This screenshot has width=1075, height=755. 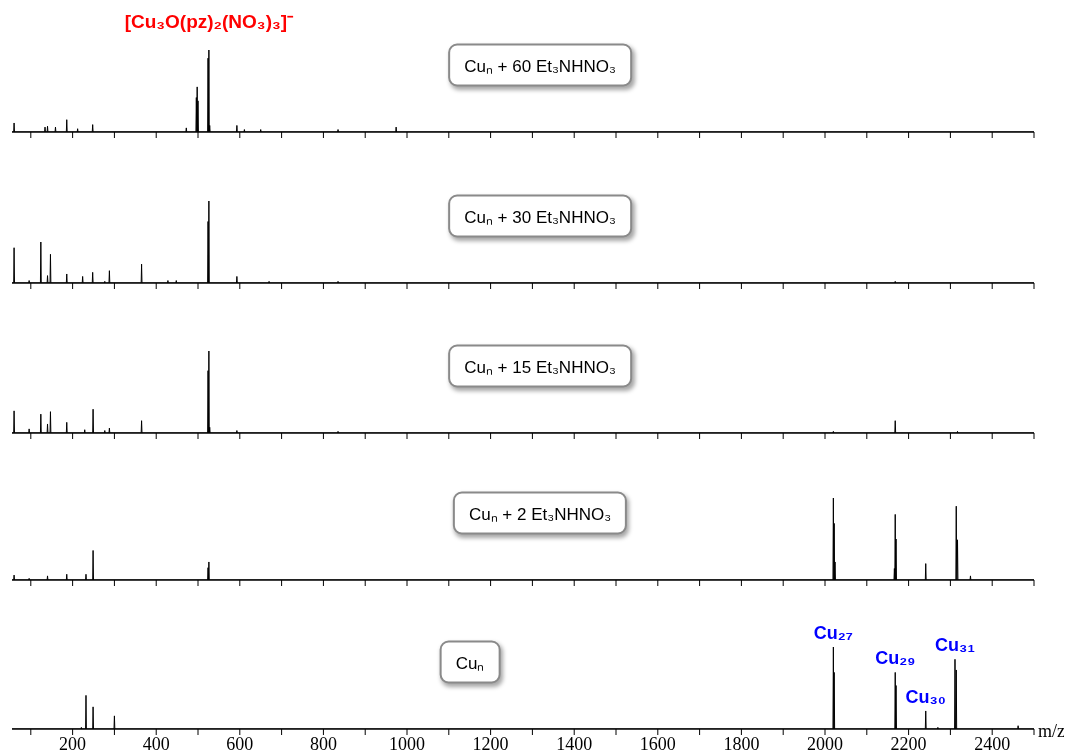 I want to click on x-tick-label: 1800, so click(x=741, y=743).